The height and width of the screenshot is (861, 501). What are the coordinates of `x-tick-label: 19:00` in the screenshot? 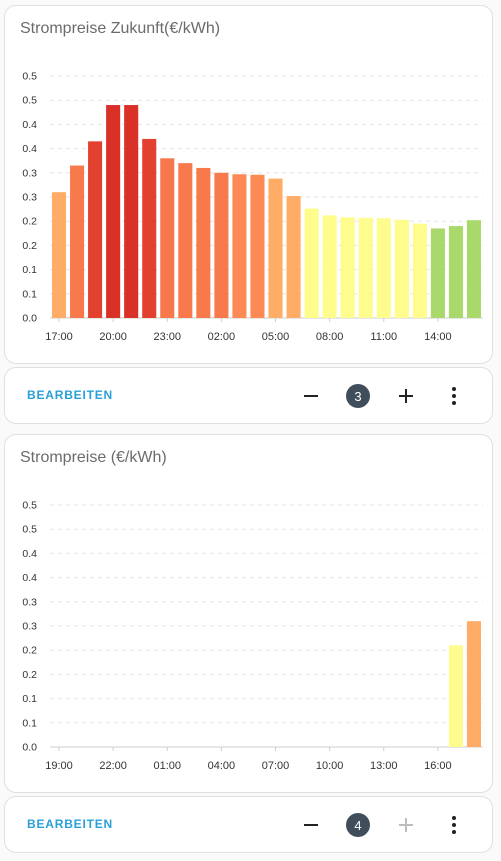 It's located at (59, 766).